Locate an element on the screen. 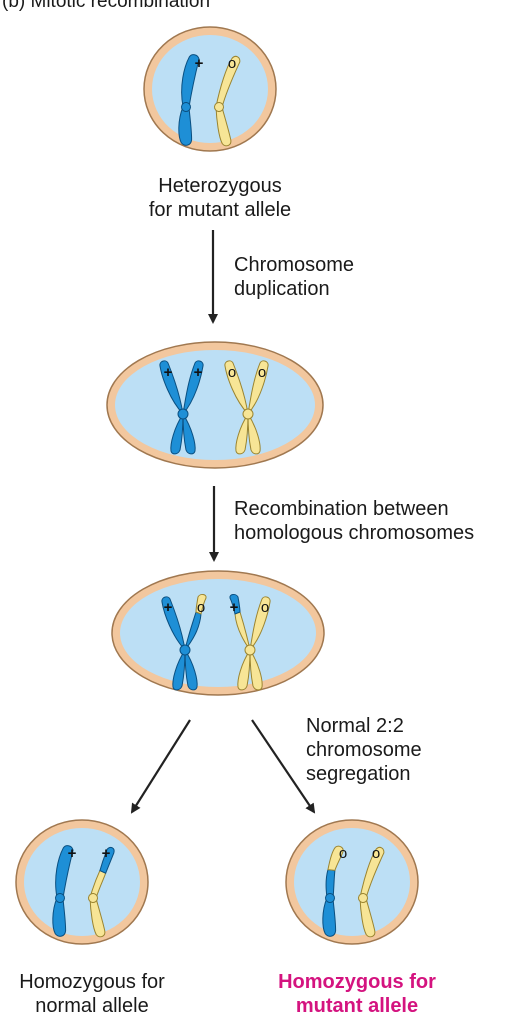 The image size is (529, 1025). arrow-segregation-left is located at coordinates (160, 766).